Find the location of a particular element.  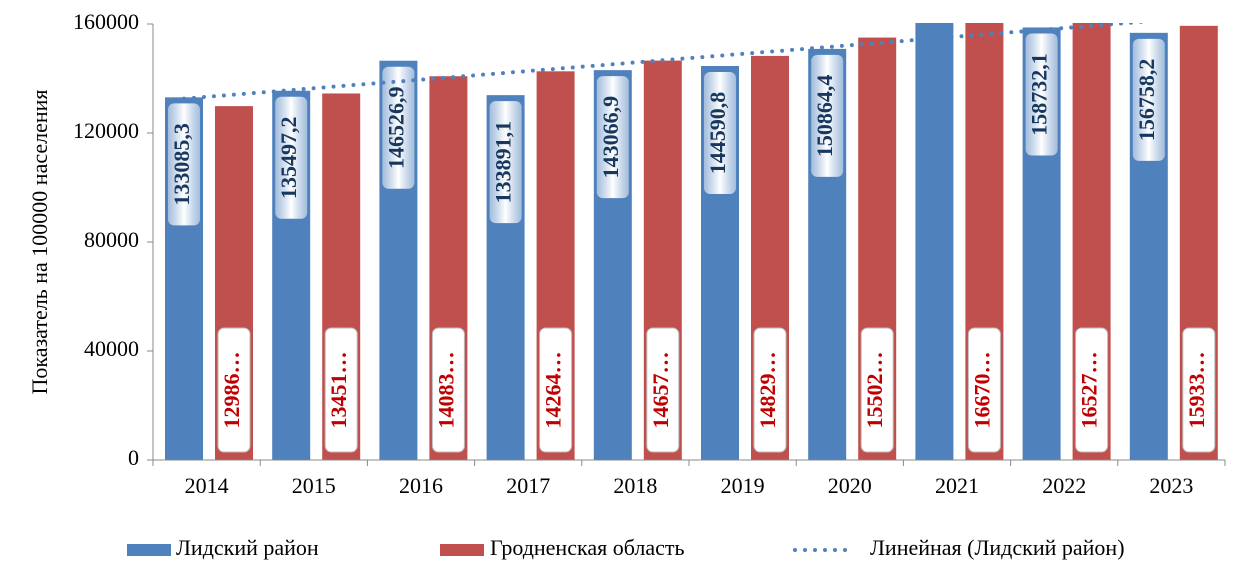

value-label: 150864,4 is located at coordinates (824, 116).